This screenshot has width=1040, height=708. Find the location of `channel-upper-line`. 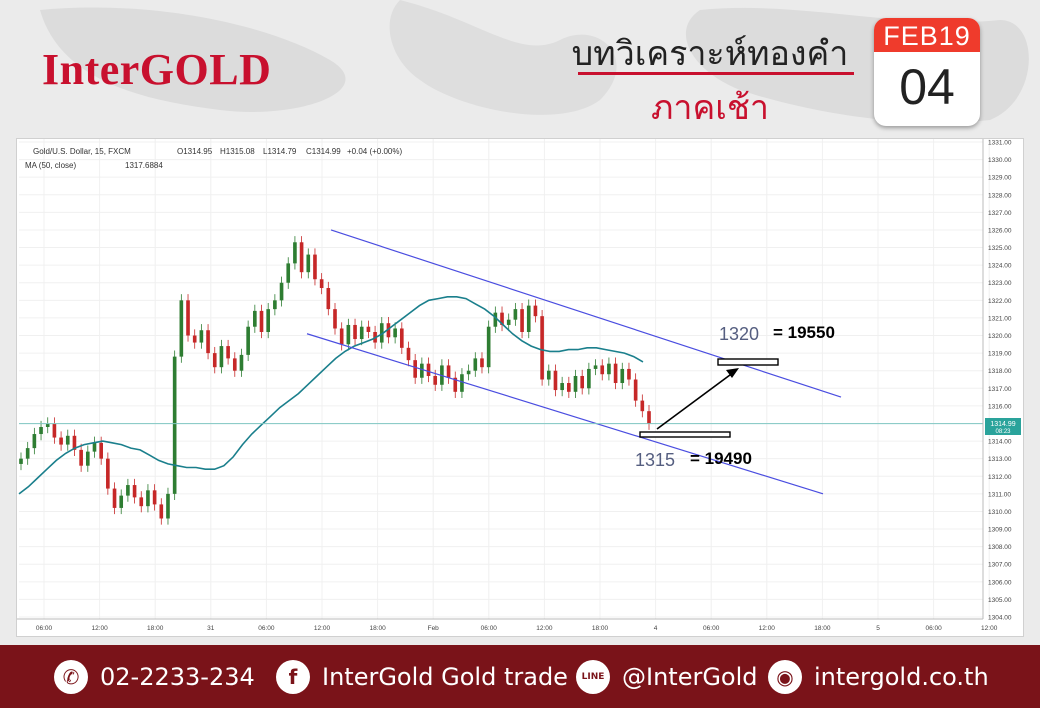

channel-upper-line is located at coordinates (586, 313).